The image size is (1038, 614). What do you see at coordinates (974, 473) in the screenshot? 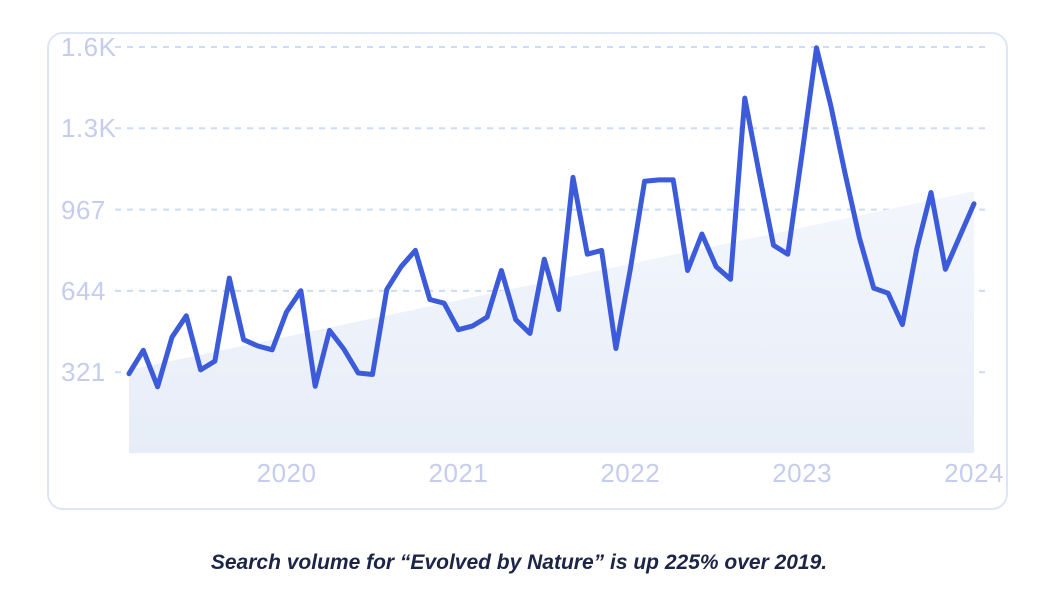
I see `x-axis-label: 2024` at bounding box center [974, 473].